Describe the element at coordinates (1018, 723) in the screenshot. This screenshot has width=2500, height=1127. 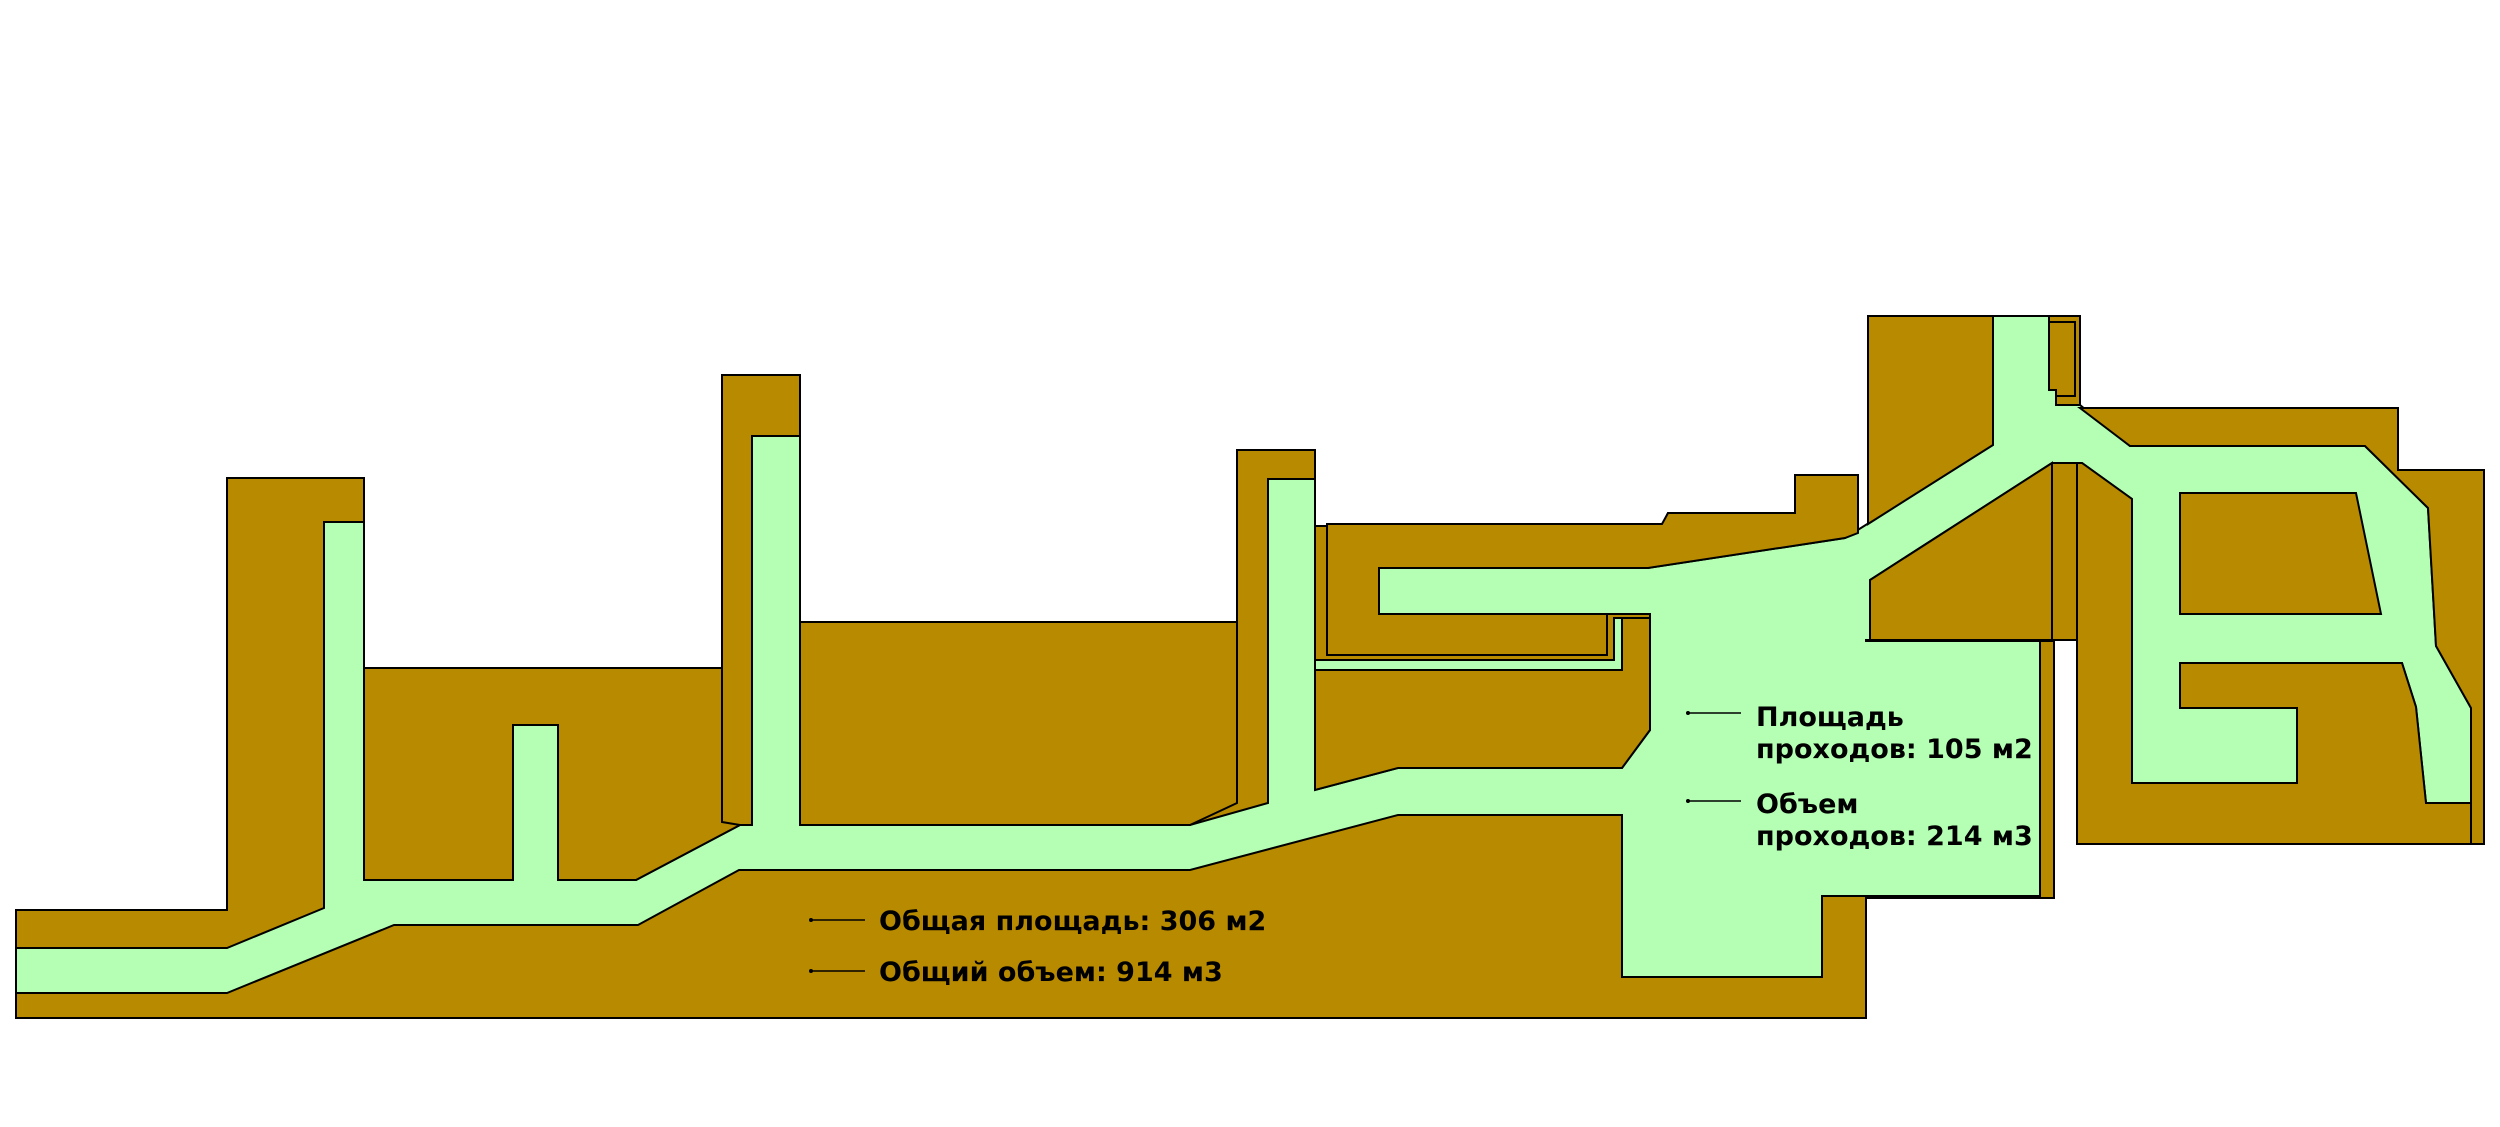
I see `central-rock-pillar` at that location.